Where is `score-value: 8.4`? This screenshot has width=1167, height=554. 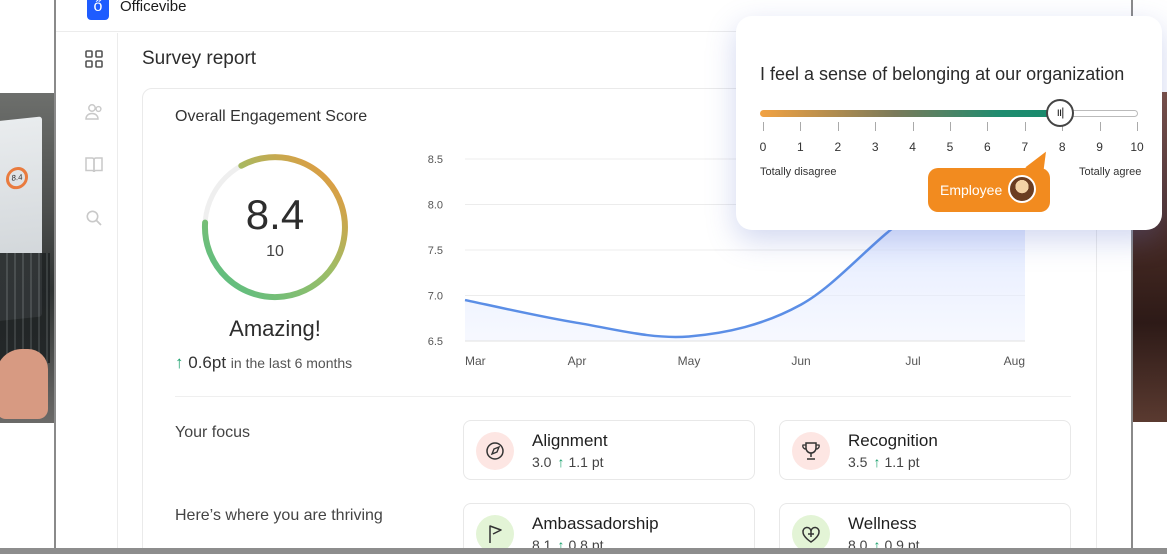 score-value: 8.4 is located at coordinates (275, 214).